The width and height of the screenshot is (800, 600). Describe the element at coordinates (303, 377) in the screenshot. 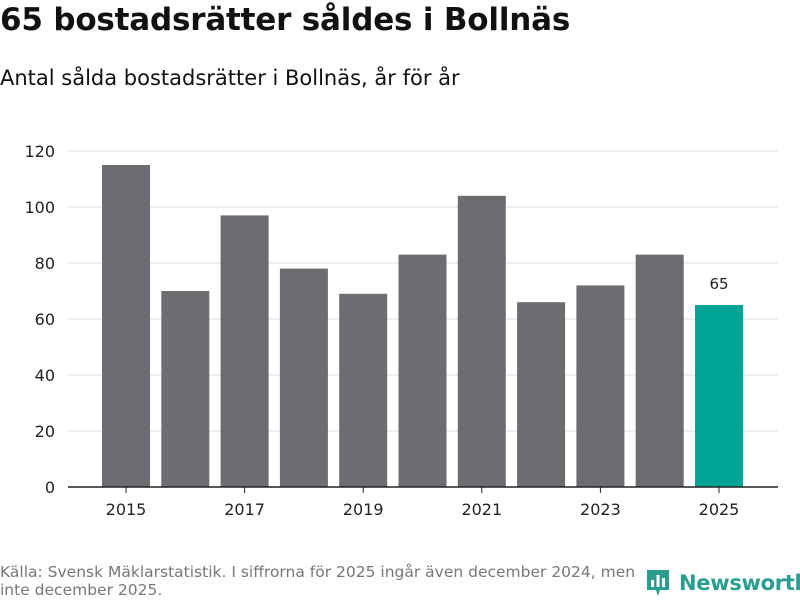

I see `bar-2018` at that location.